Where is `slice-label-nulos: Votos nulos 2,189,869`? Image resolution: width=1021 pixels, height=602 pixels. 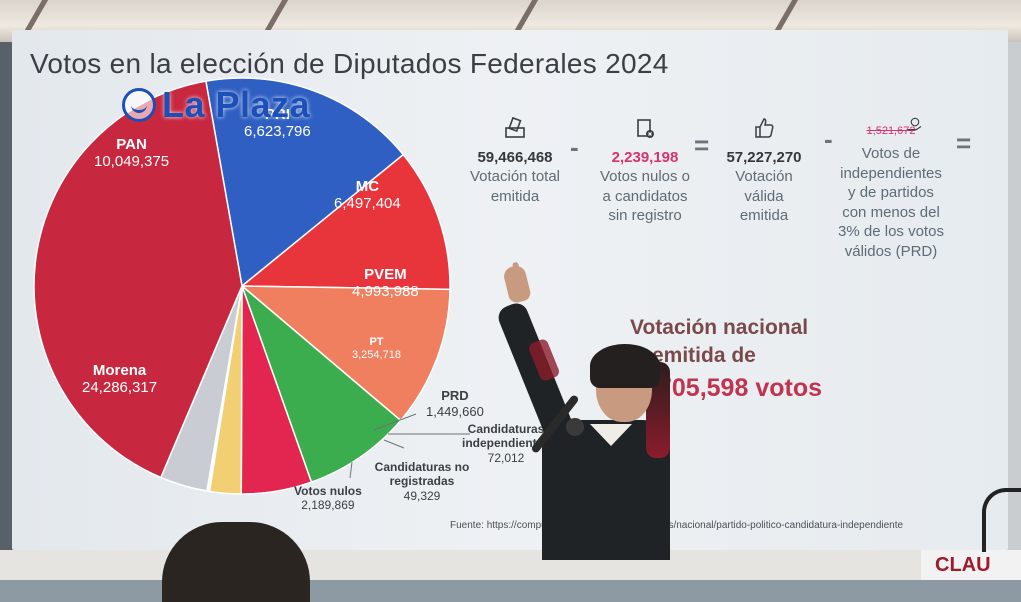
slice-label-nulos: Votos nulos 2,189,869 is located at coordinates (328, 498).